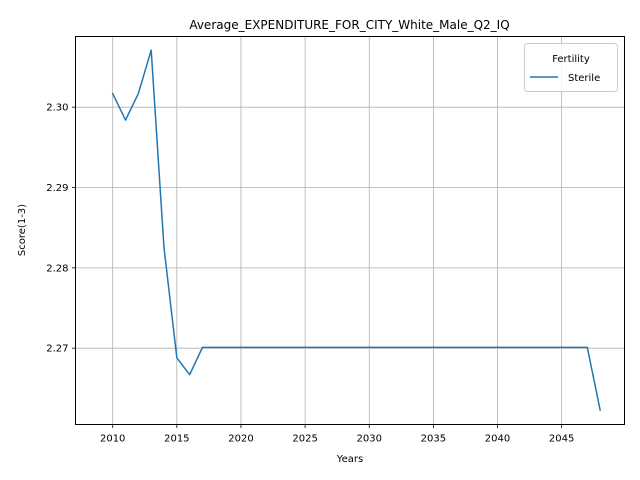 The image size is (640, 480). What do you see at coordinates (57, 108) in the screenshot?
I see `y-tick-label: 2.30` at bounding box center [57, 108].